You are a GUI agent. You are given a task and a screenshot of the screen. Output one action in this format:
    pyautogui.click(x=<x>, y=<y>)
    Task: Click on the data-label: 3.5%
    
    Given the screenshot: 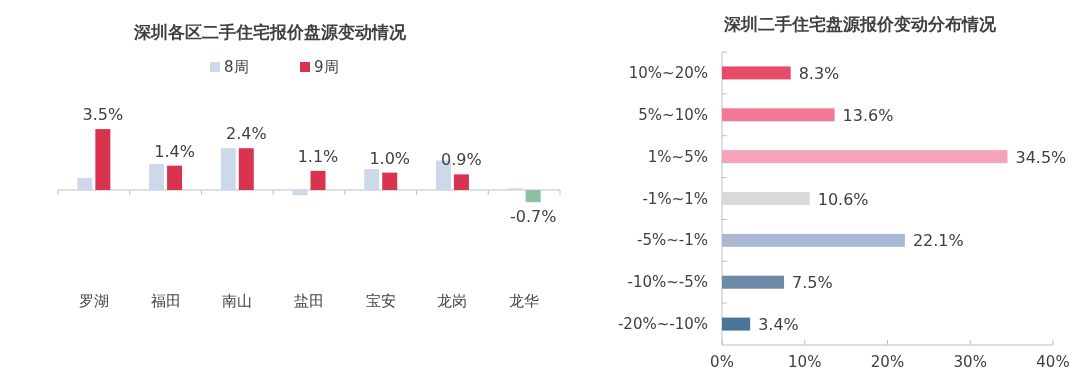 What is the action you would take?
    pyautogui.click(x=103, y=115)
    